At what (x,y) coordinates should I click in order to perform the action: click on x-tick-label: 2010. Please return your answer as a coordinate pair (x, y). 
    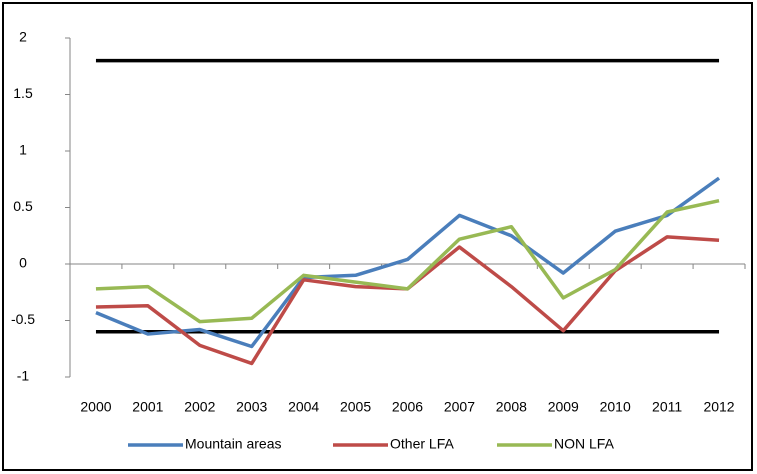
    Looking at the image, I should click on (615, 407).